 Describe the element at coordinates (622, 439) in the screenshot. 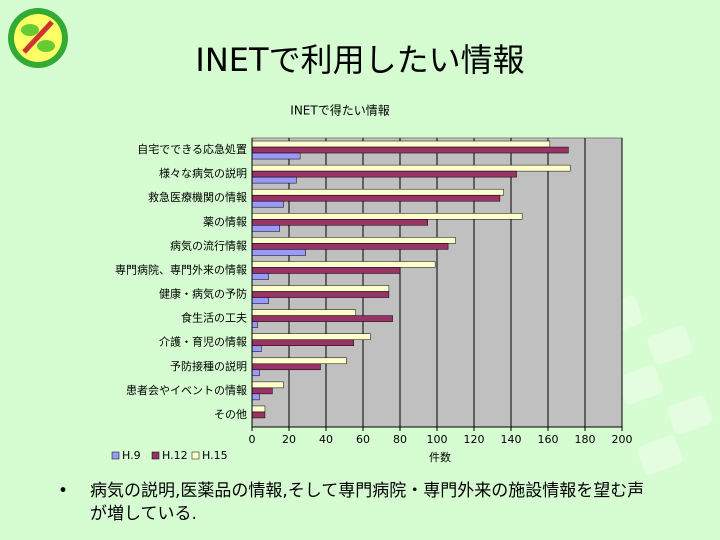

I see `x-tick-label: 200` at that location.